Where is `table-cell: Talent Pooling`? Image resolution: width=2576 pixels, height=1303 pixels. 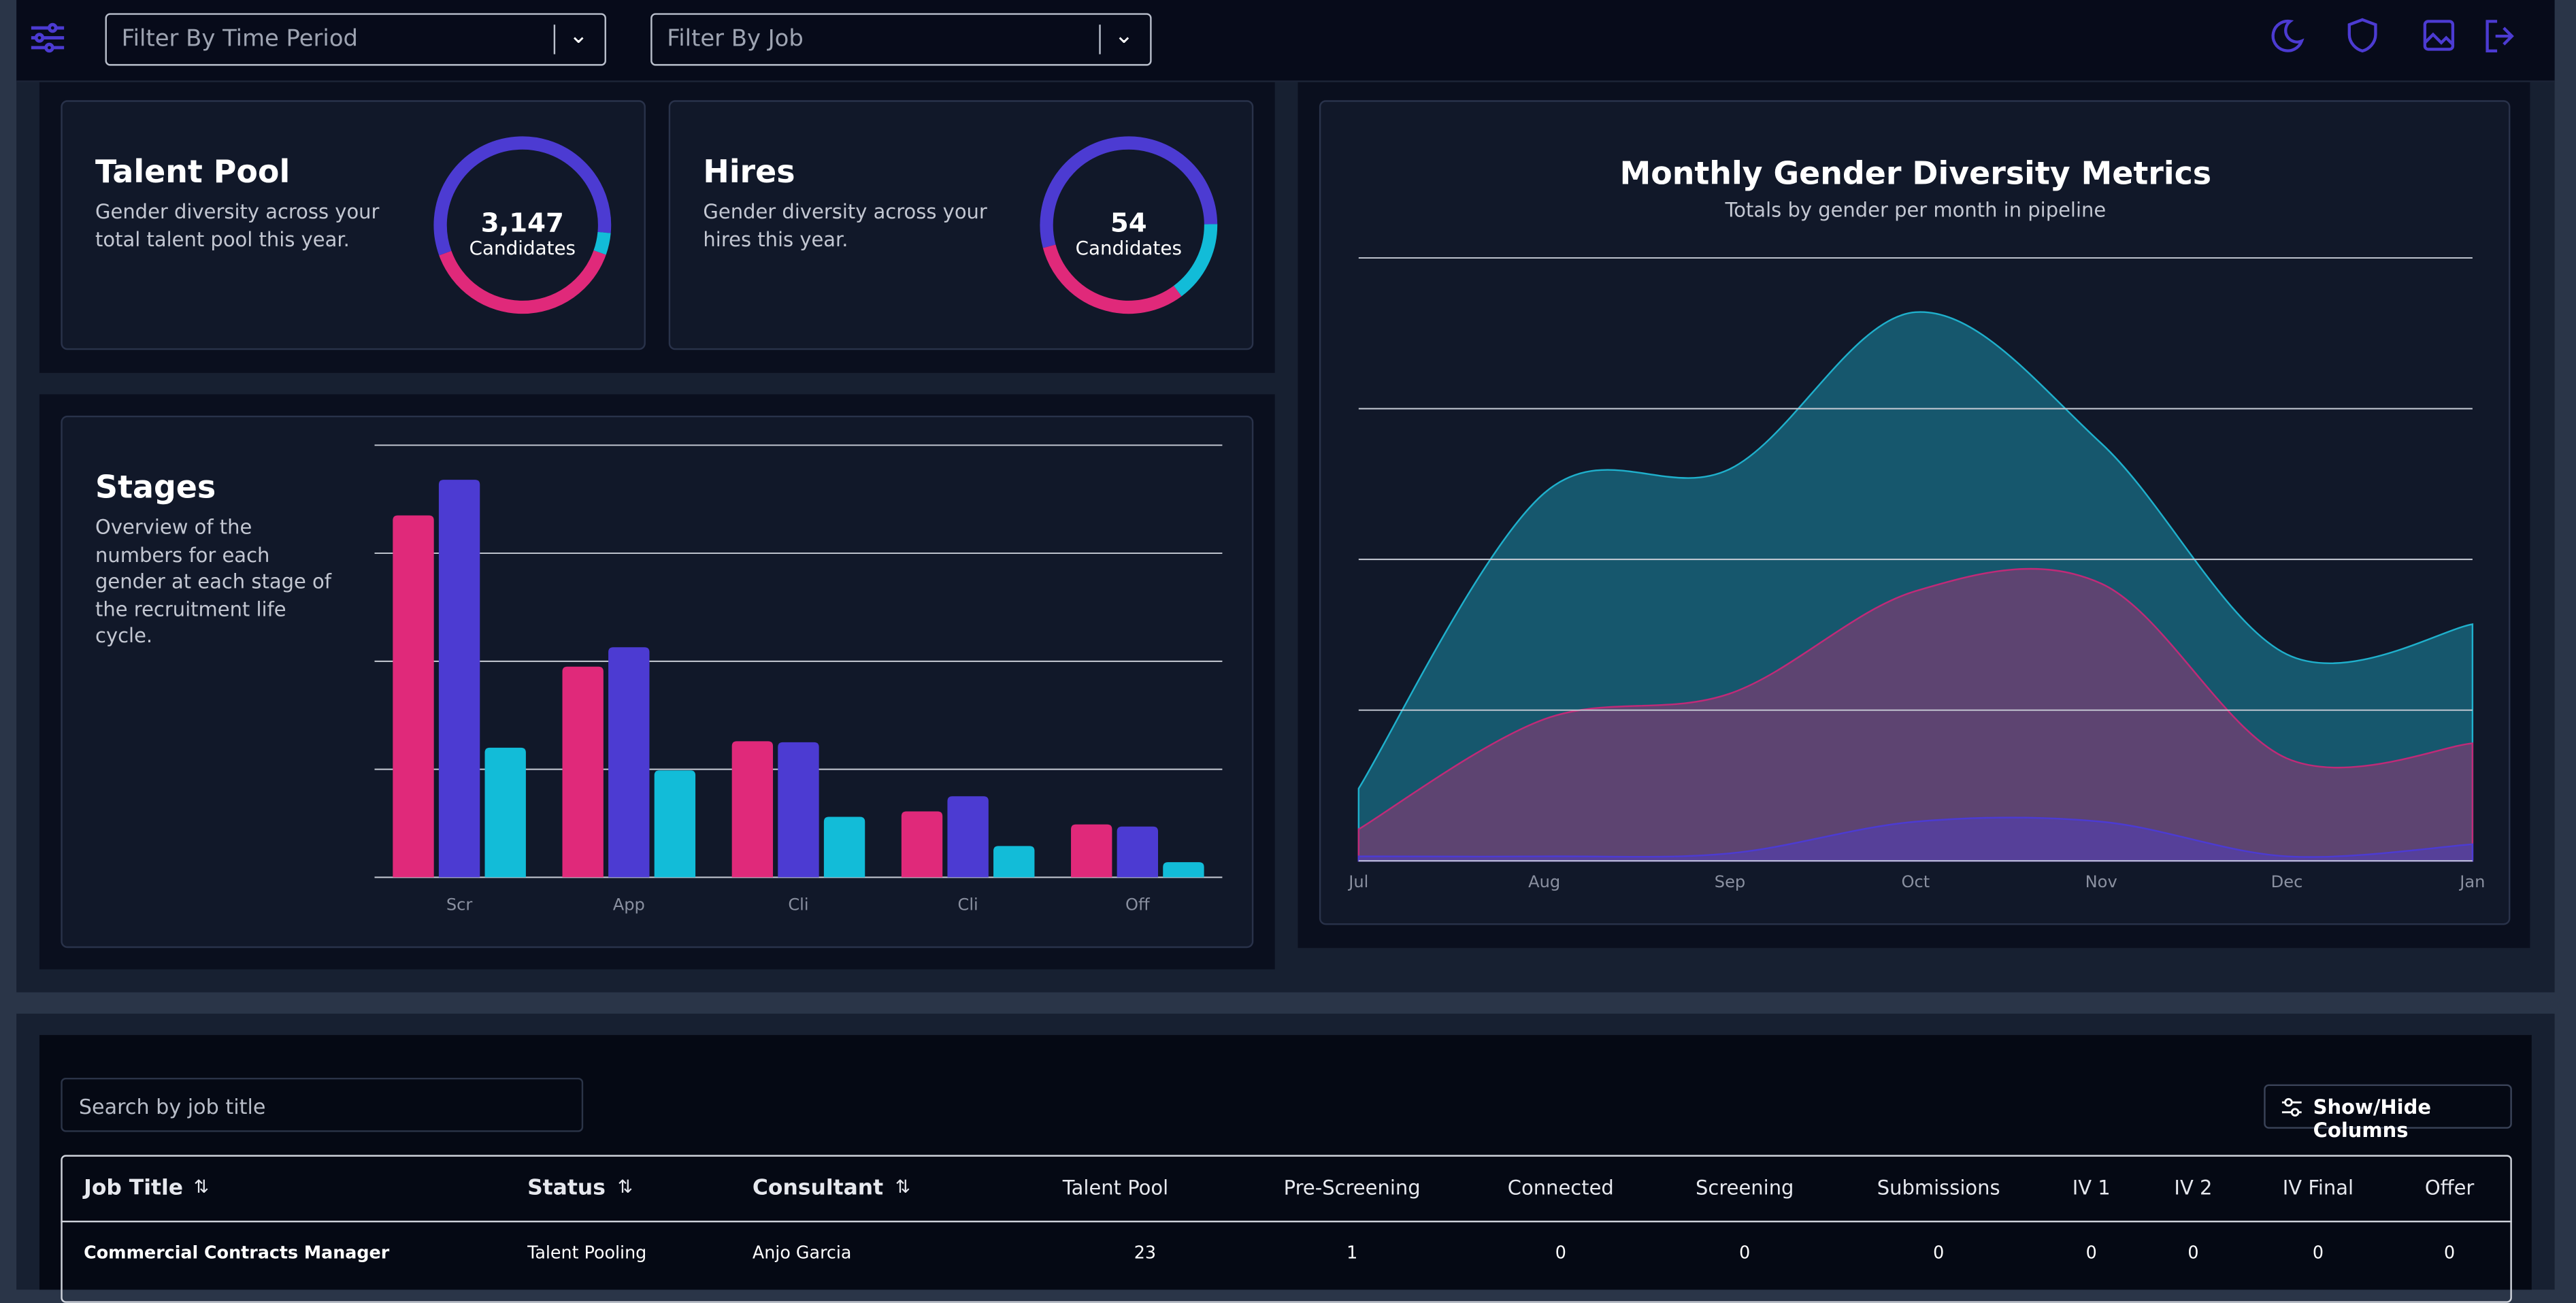
table-cell: Talent Pooling is located at coordinates (587, 1253).